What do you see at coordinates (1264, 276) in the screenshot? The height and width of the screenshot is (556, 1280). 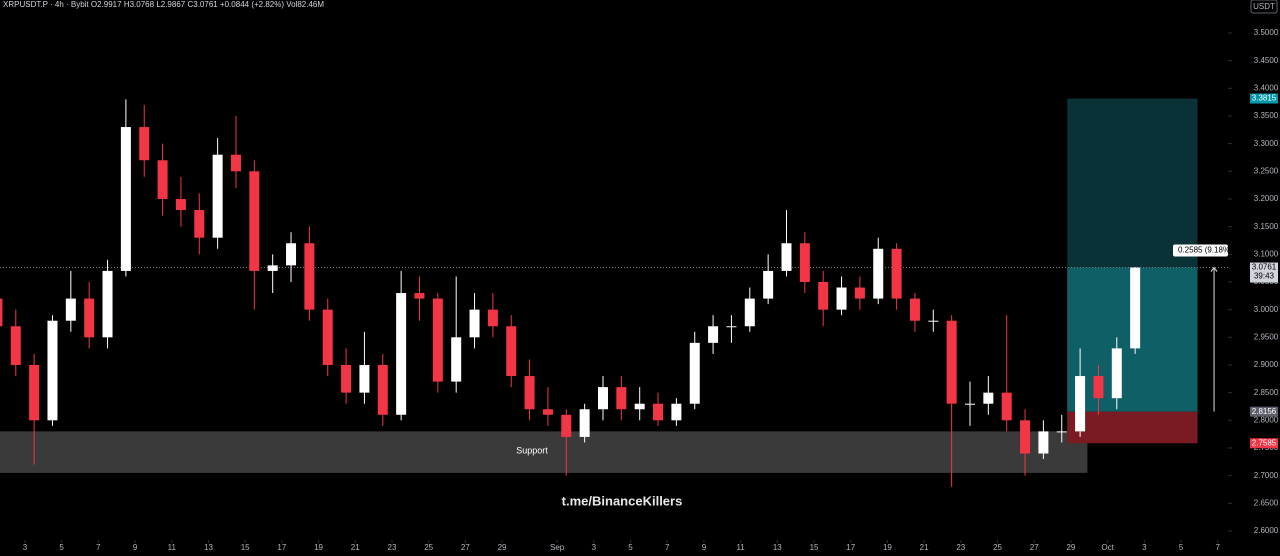 I see `countdown: 39:43` at bounding box center [1264, 276].